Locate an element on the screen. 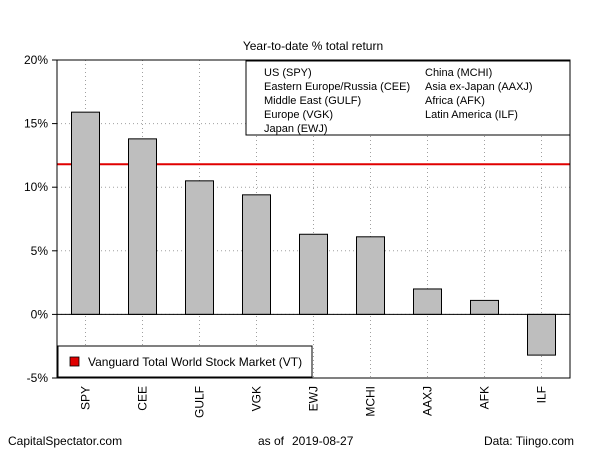 The height and width of the screenshot is (450, 600). bar-spy is located at coordinates (85, 213).